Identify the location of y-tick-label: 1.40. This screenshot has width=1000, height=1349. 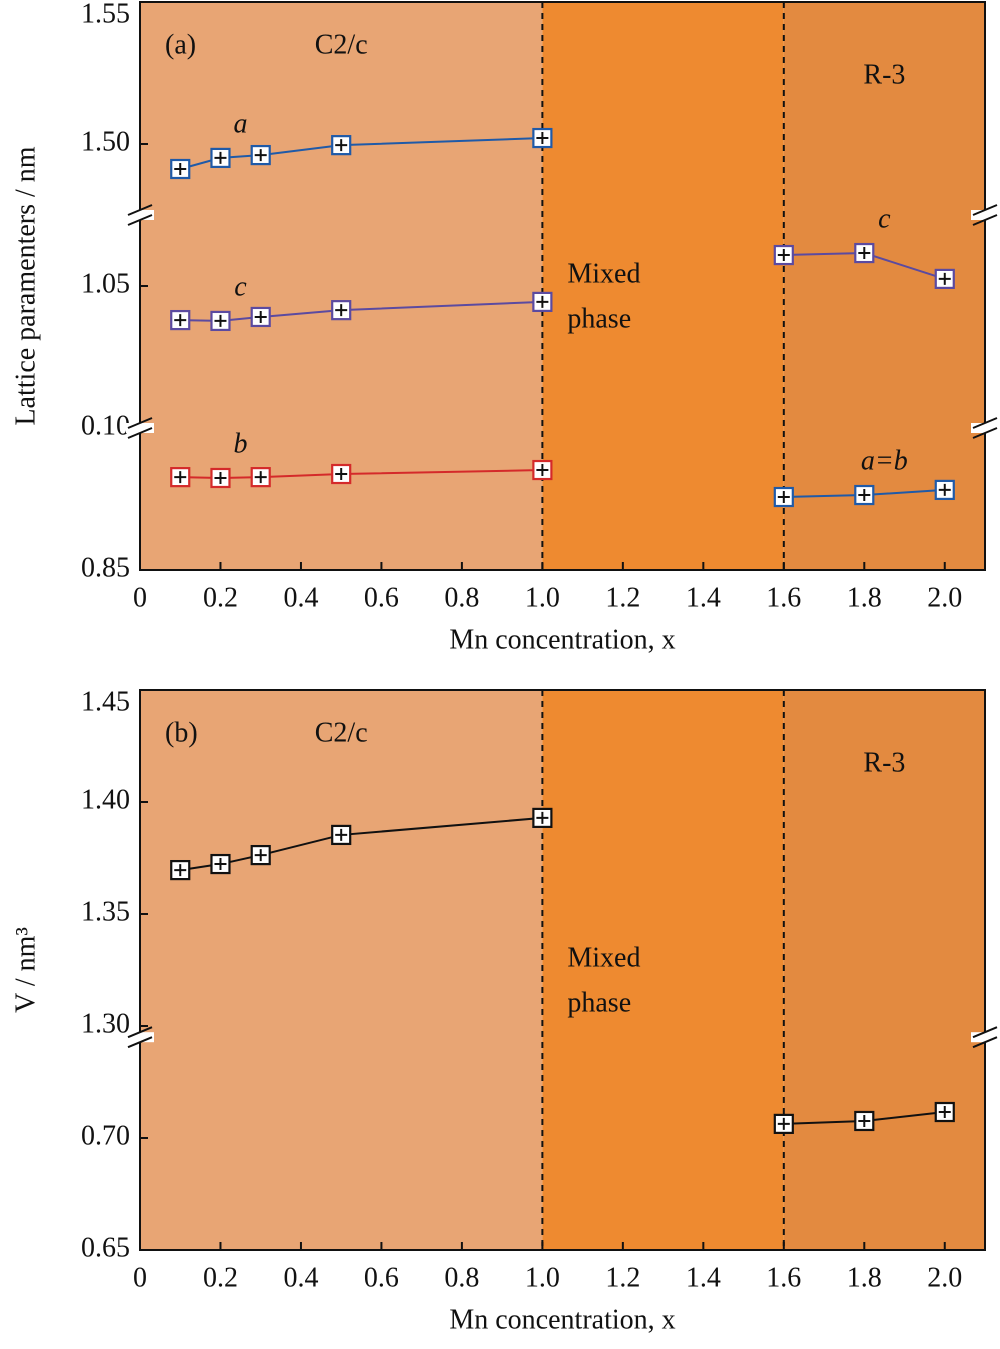
(105, 799).